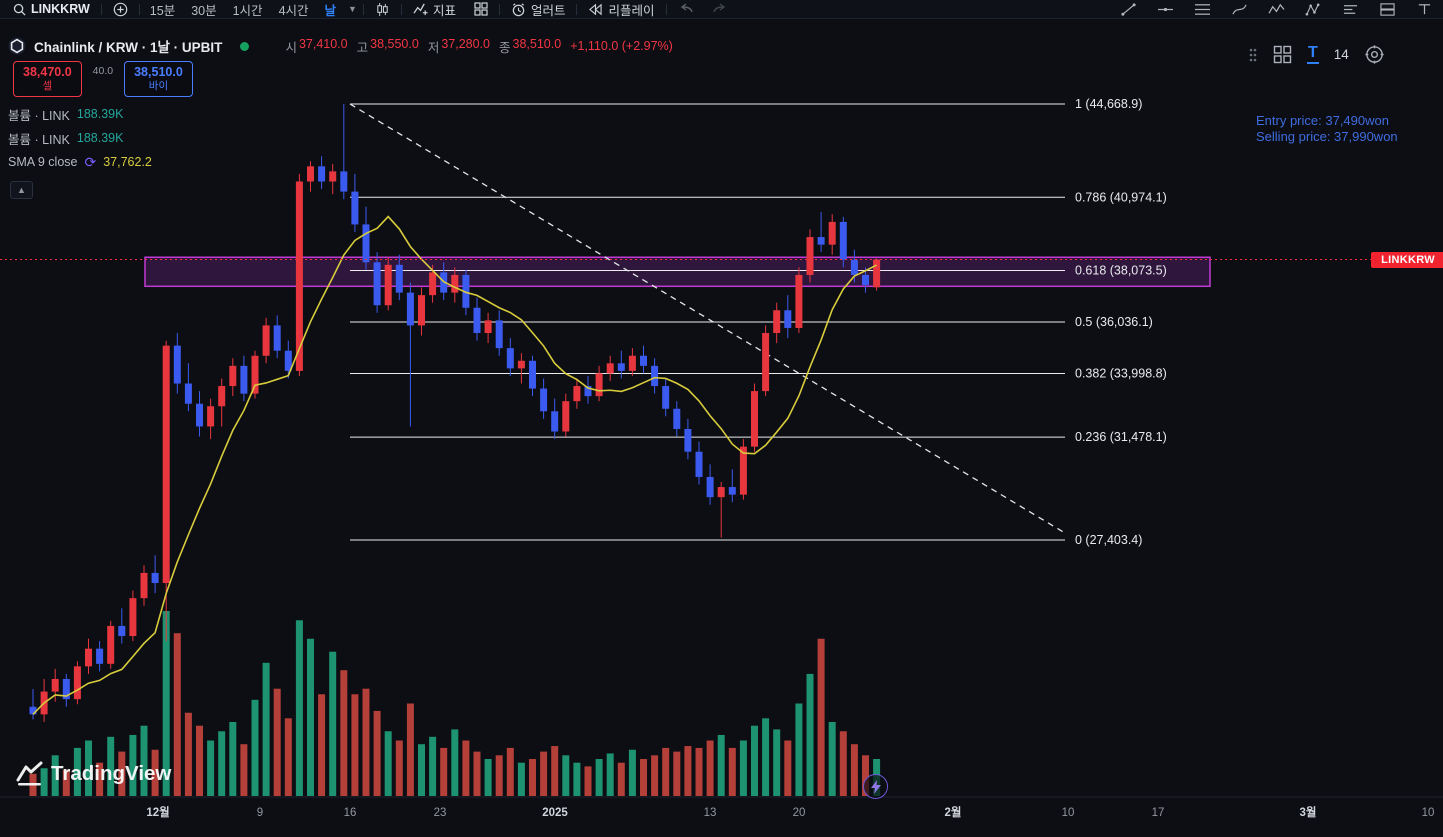 Image resolution: width=1443 pixels, height=837 pixels. I want to click on svg-text: 0.5 (36,036.1), so click(1114, 322).